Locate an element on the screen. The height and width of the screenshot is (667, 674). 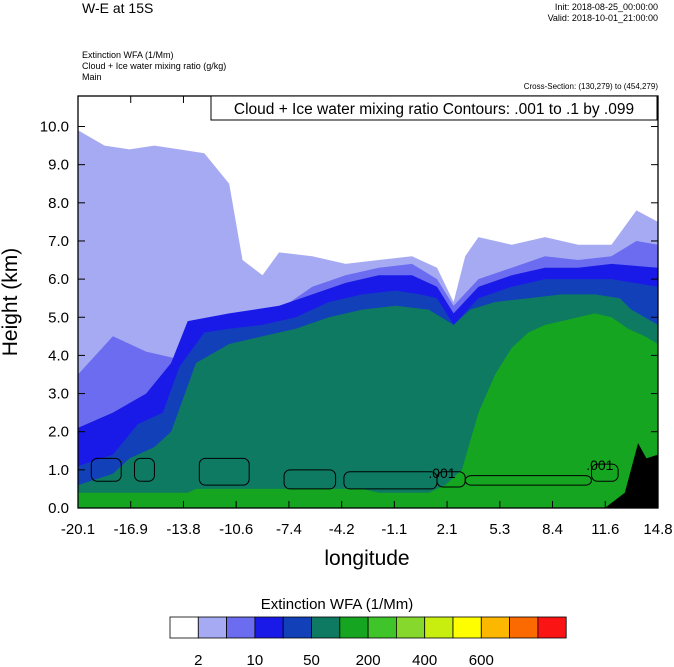
y-tick-label: 6.0 is located at coordinates (58, 279).